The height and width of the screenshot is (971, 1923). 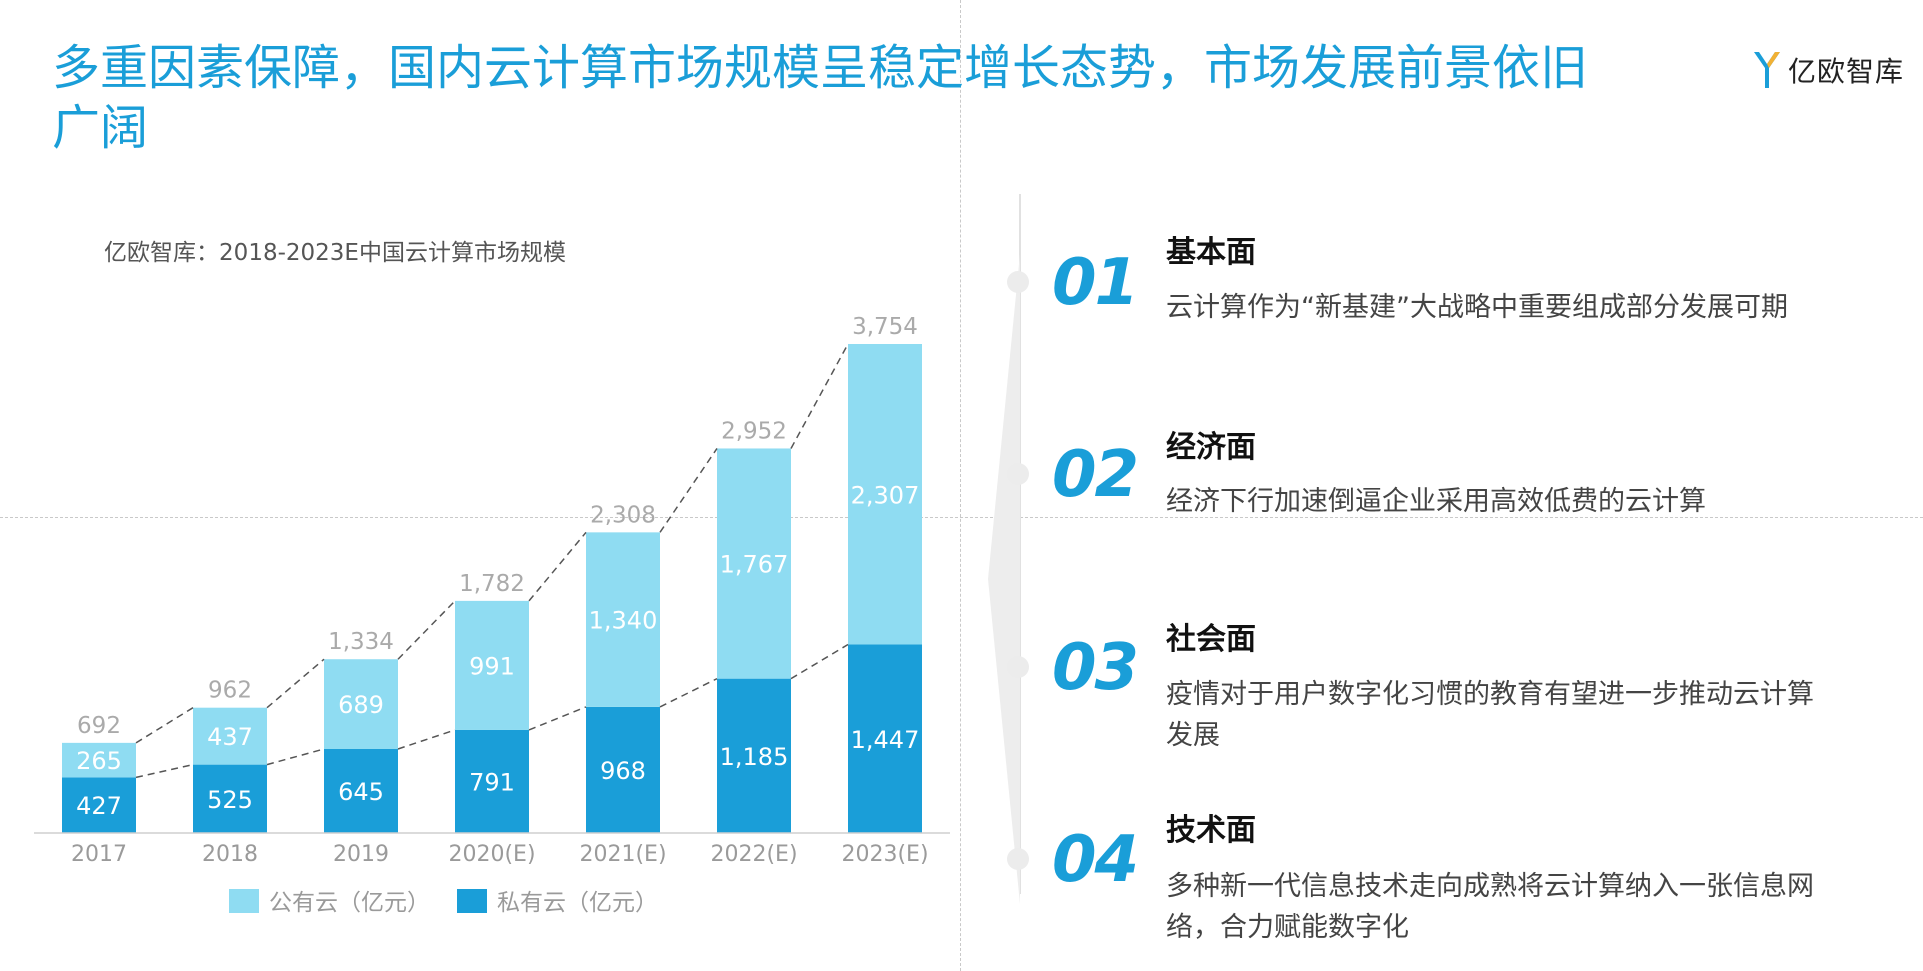 I want to click on chart-title: 亿欧智库：2018-2023E中国云计算市场规模, so click(x=335, y=253).